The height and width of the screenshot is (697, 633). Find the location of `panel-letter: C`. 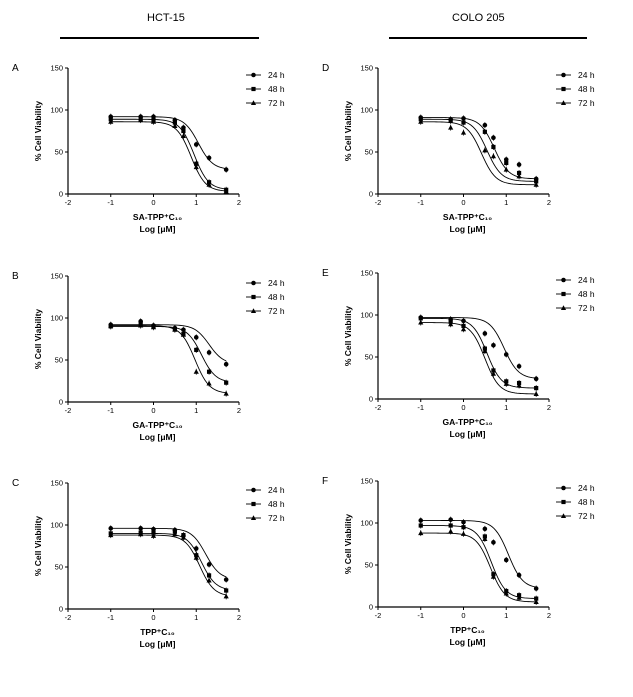

panel-letter: C is located at coordinates (15, 483).